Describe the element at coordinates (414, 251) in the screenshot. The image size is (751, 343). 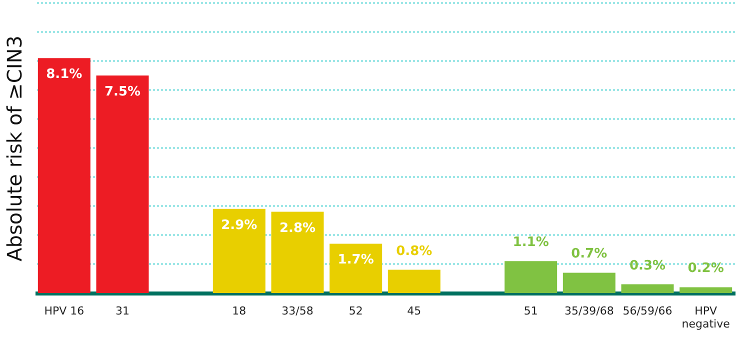
I see `data-label: 0.8%` at that location.